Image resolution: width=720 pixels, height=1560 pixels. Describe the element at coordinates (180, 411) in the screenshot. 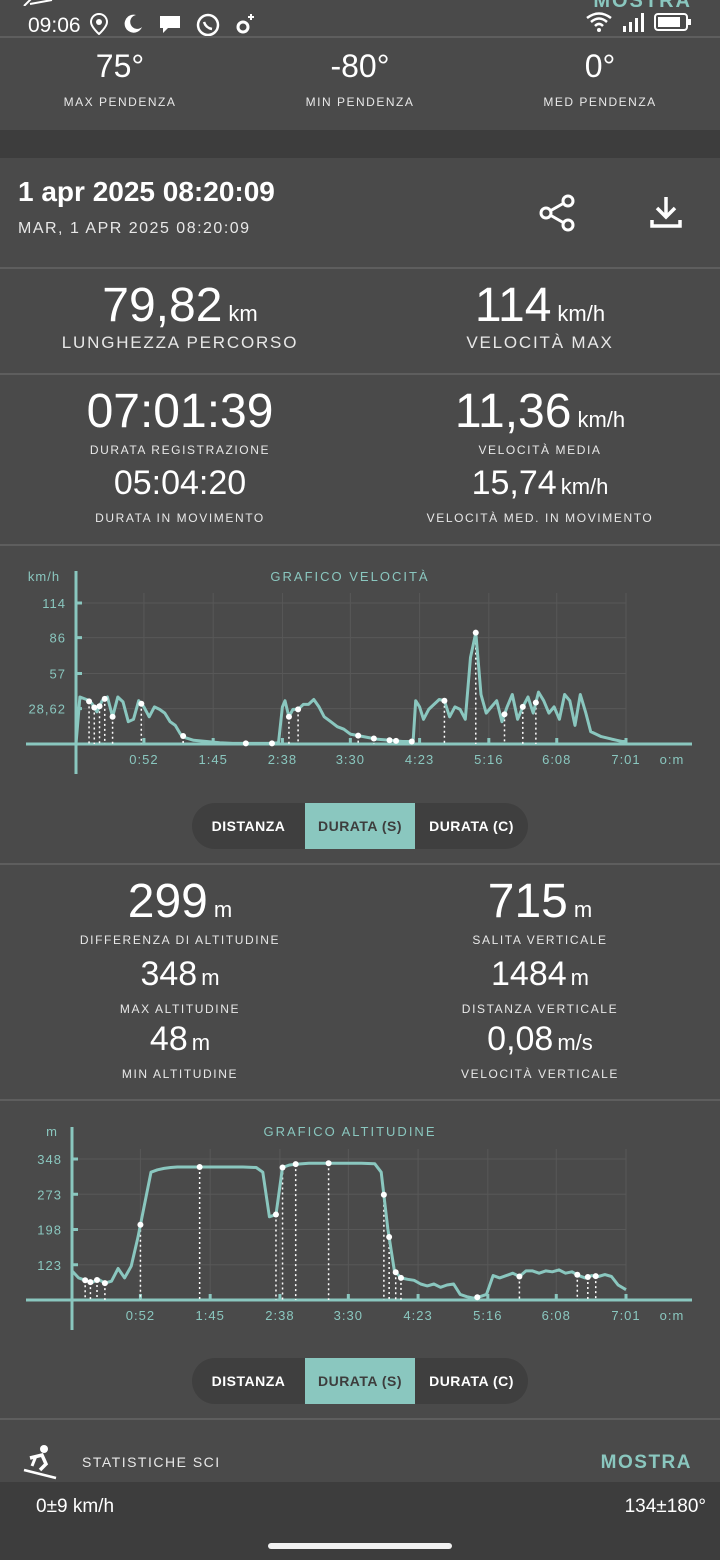

I see `duration-value: 07:01:39` at that location.